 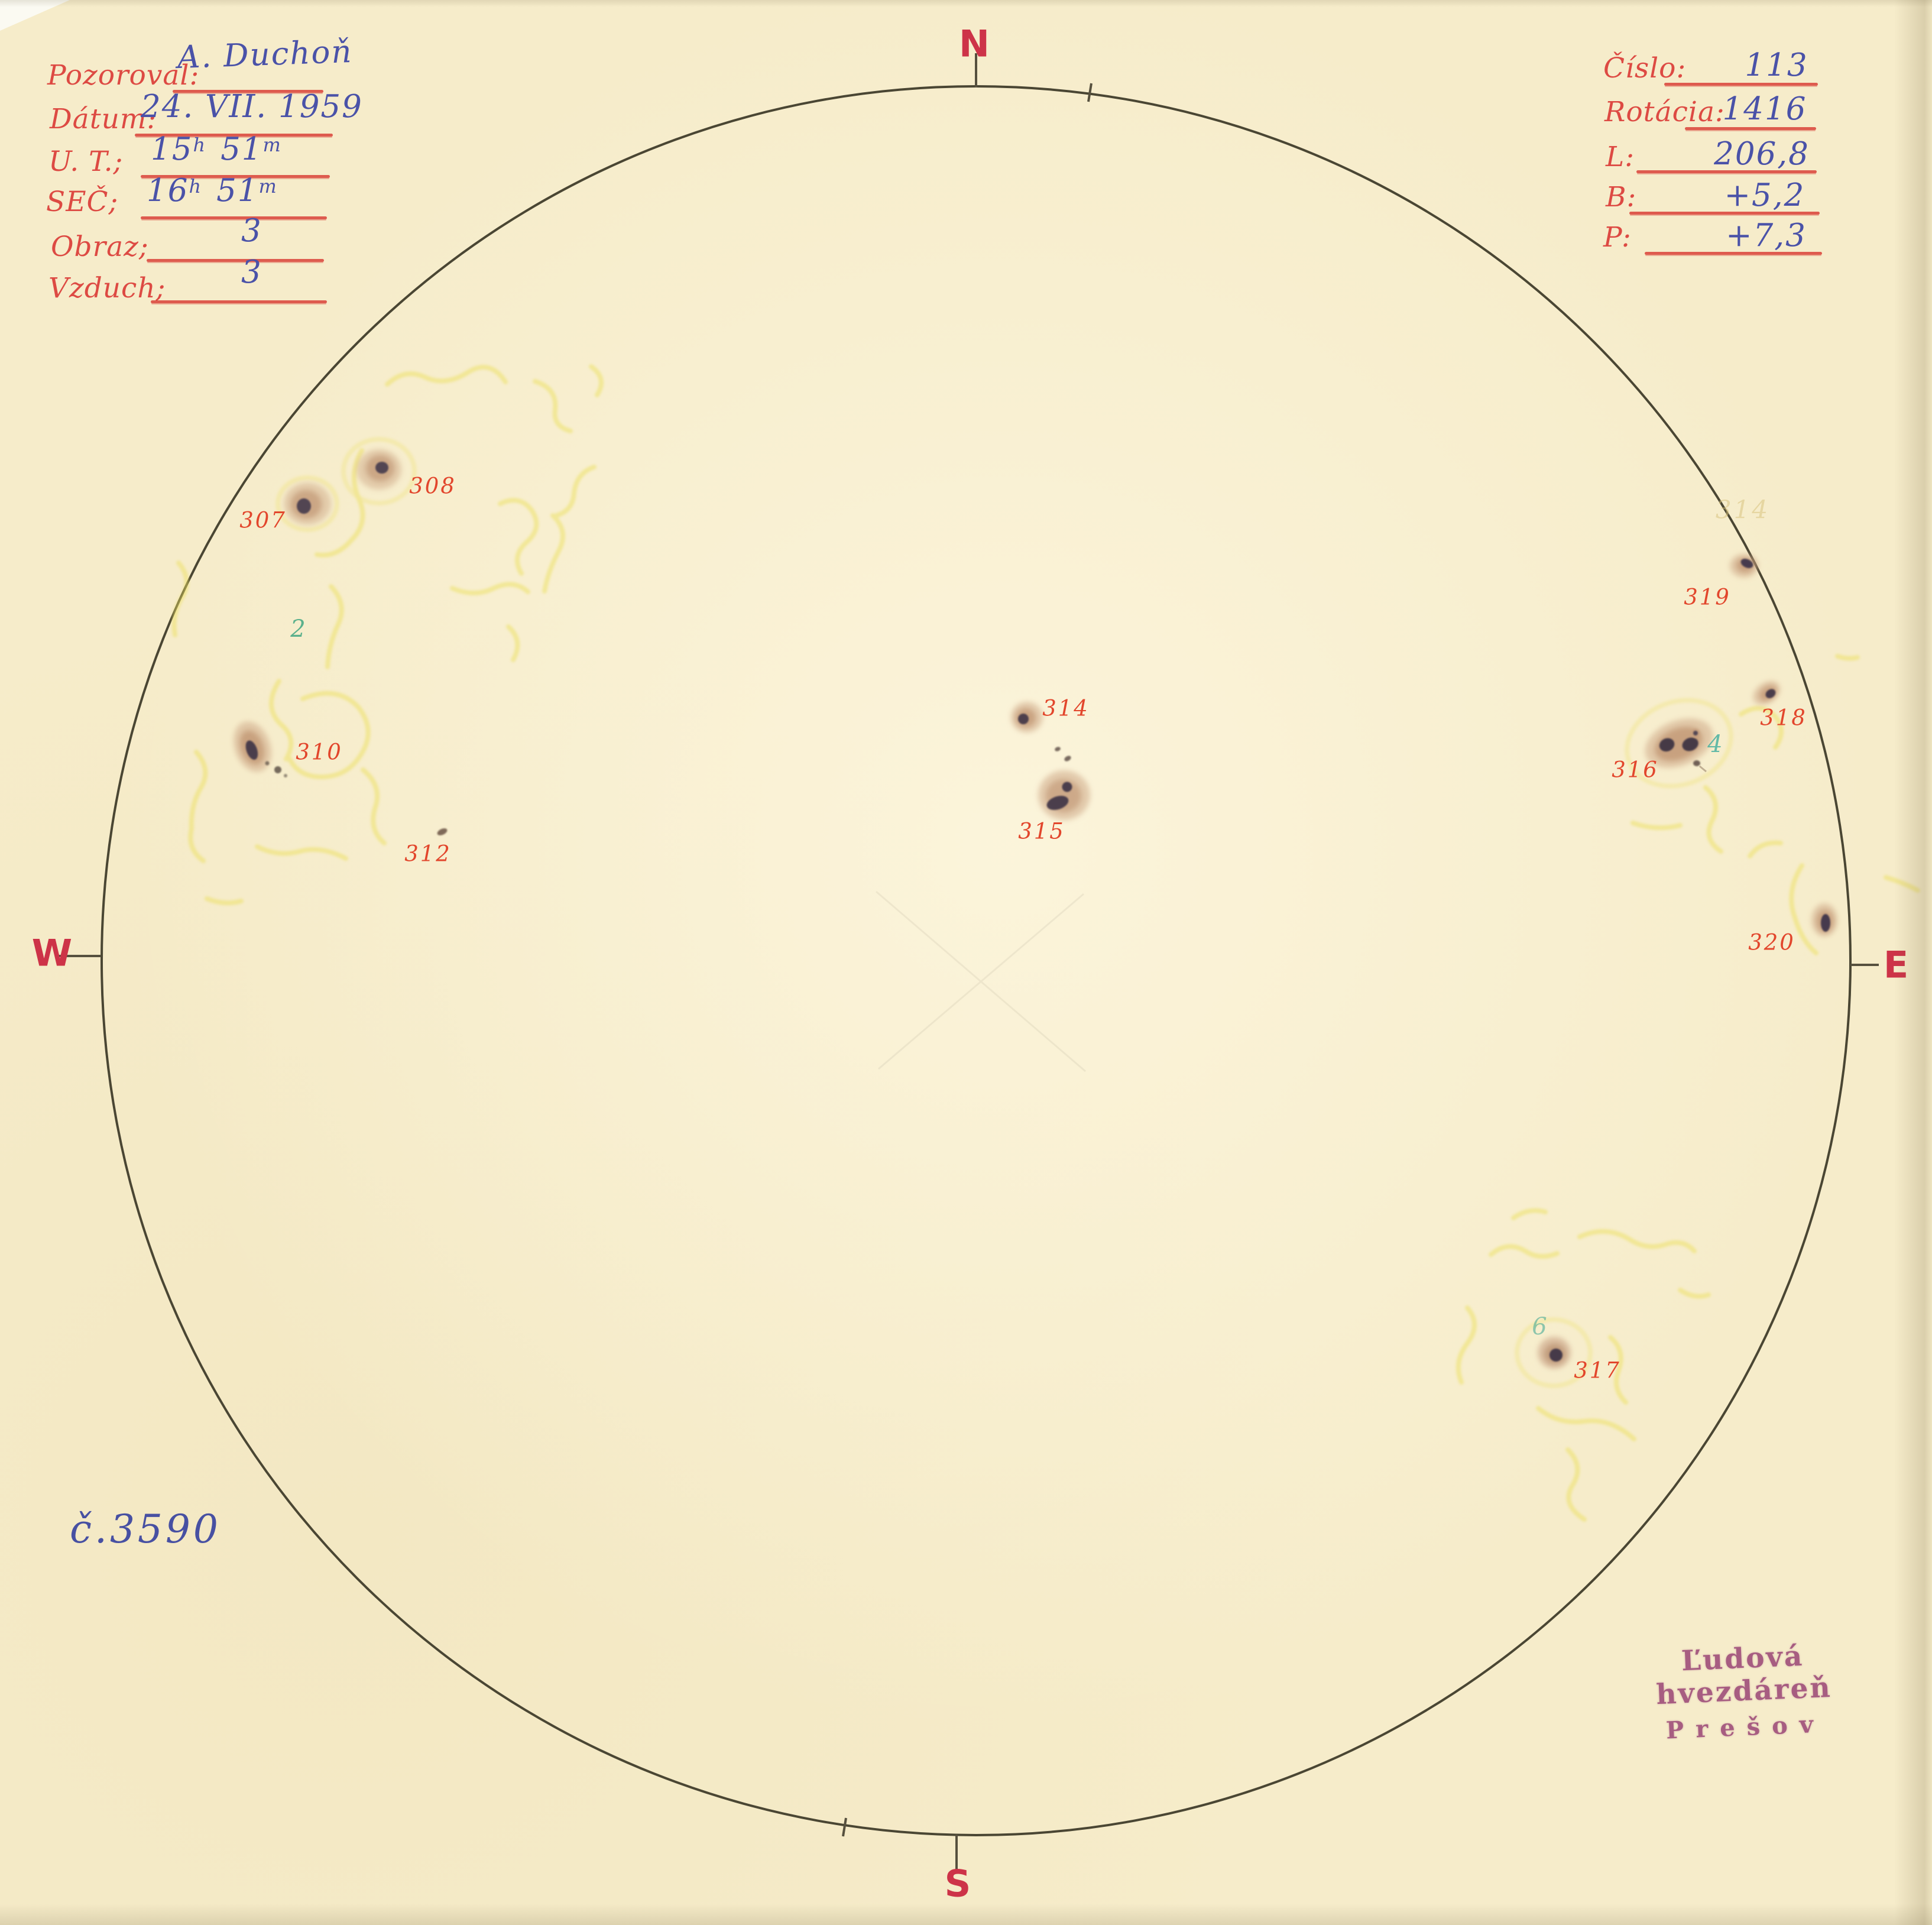 I want to click on obraz-label: Obraz;, so click(x=100, y=247).